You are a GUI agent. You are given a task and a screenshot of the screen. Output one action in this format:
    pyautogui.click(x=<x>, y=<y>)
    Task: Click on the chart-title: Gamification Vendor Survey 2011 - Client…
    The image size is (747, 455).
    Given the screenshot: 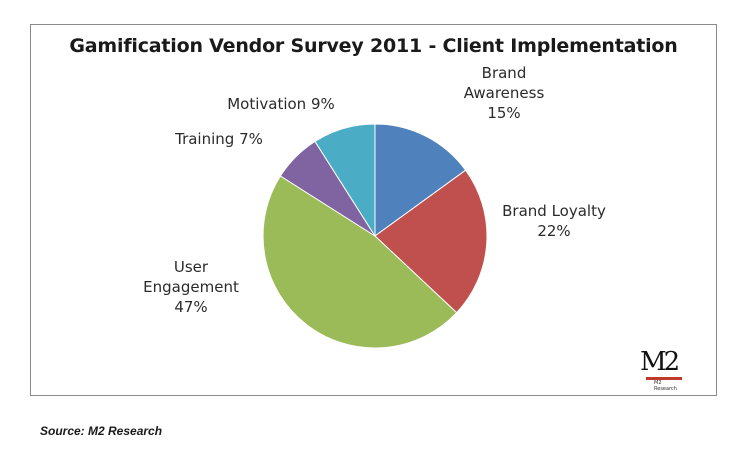 What is the action you would take?
    pyautogui.click(x=373, y=46)
    